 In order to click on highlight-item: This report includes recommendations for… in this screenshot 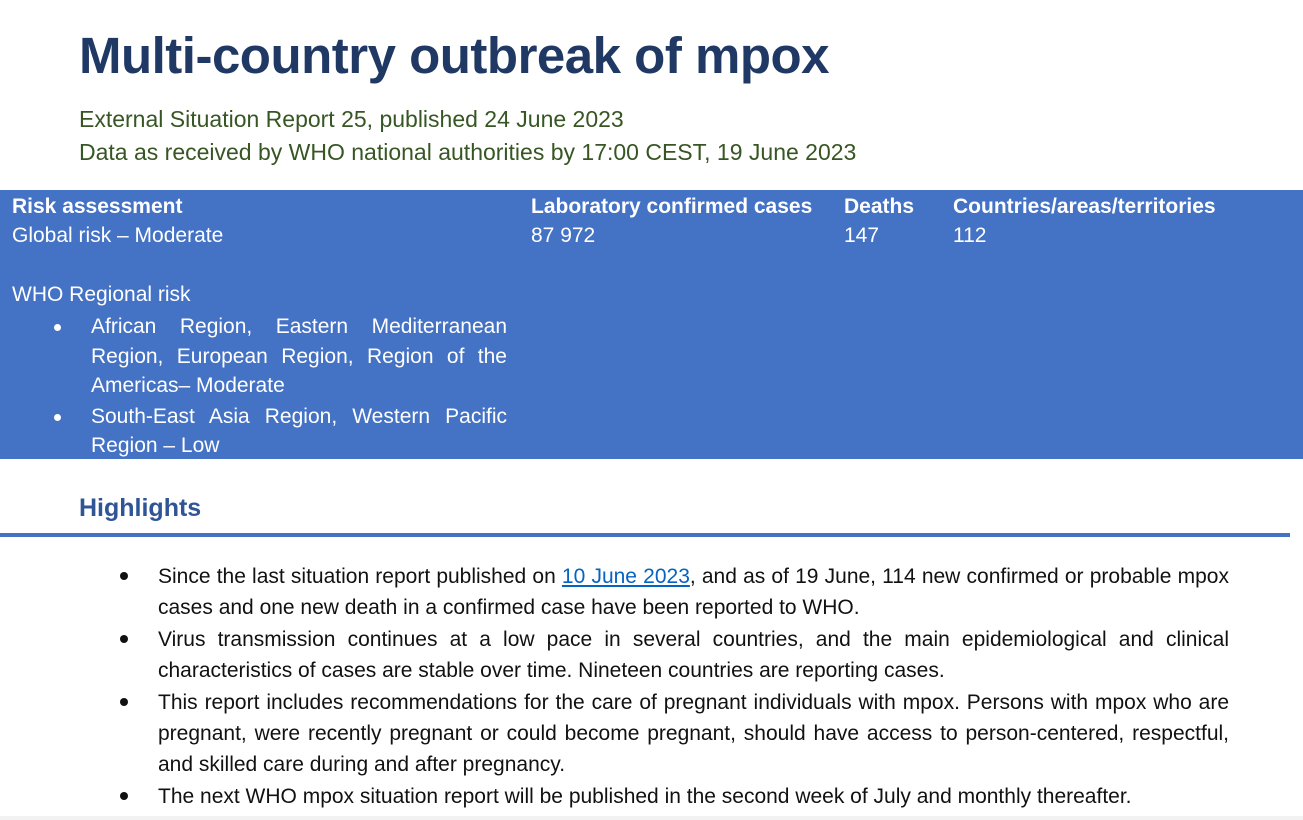, I will do `click(673, 733)`.